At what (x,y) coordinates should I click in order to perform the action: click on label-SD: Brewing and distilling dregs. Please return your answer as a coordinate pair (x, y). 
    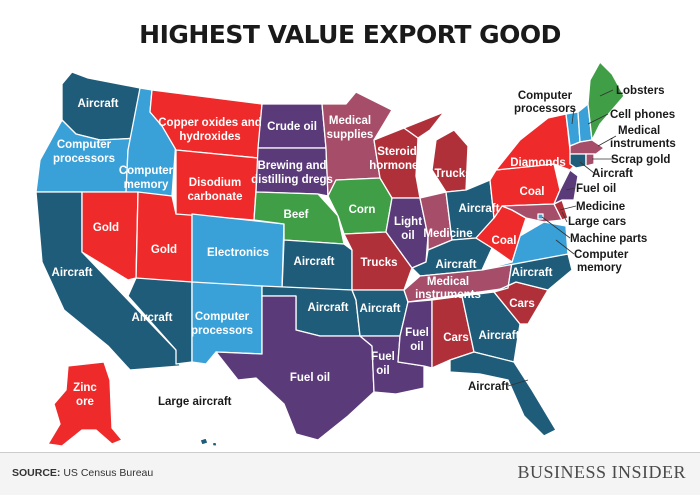
    Looking at the image, I should click on (292, 173).